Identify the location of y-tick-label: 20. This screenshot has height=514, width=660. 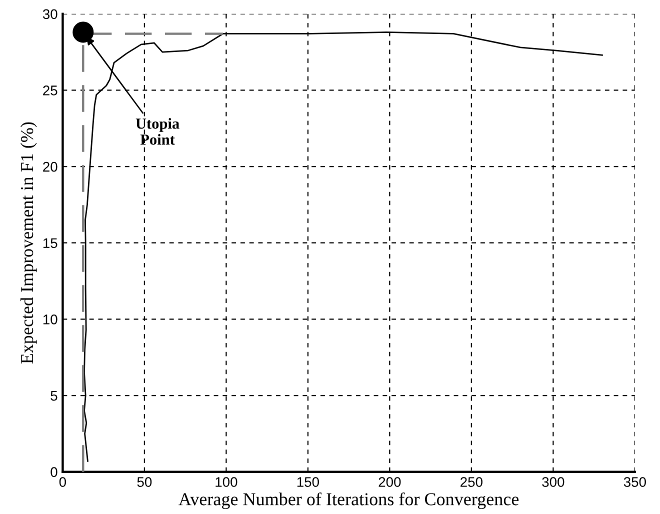
(50, 167).